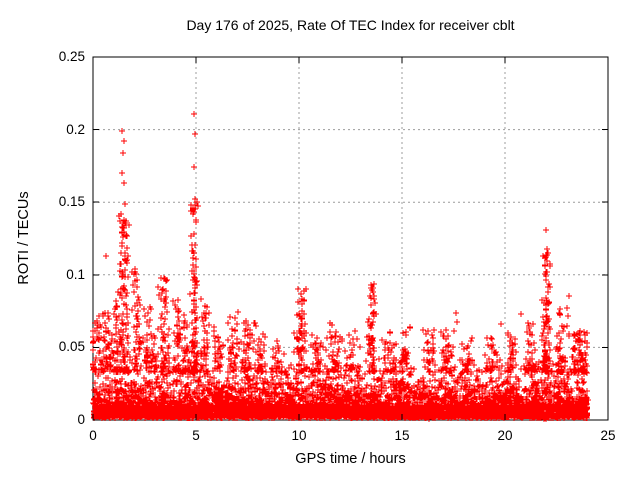  I want to click on y-tick-label: 0, so click(81, 419).